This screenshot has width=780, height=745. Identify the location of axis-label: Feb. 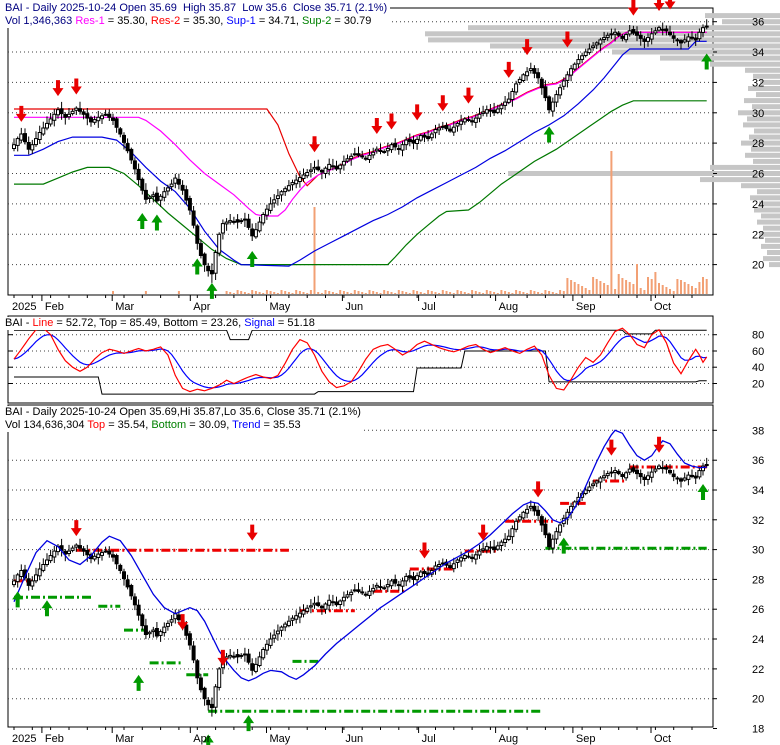
(54, 739).